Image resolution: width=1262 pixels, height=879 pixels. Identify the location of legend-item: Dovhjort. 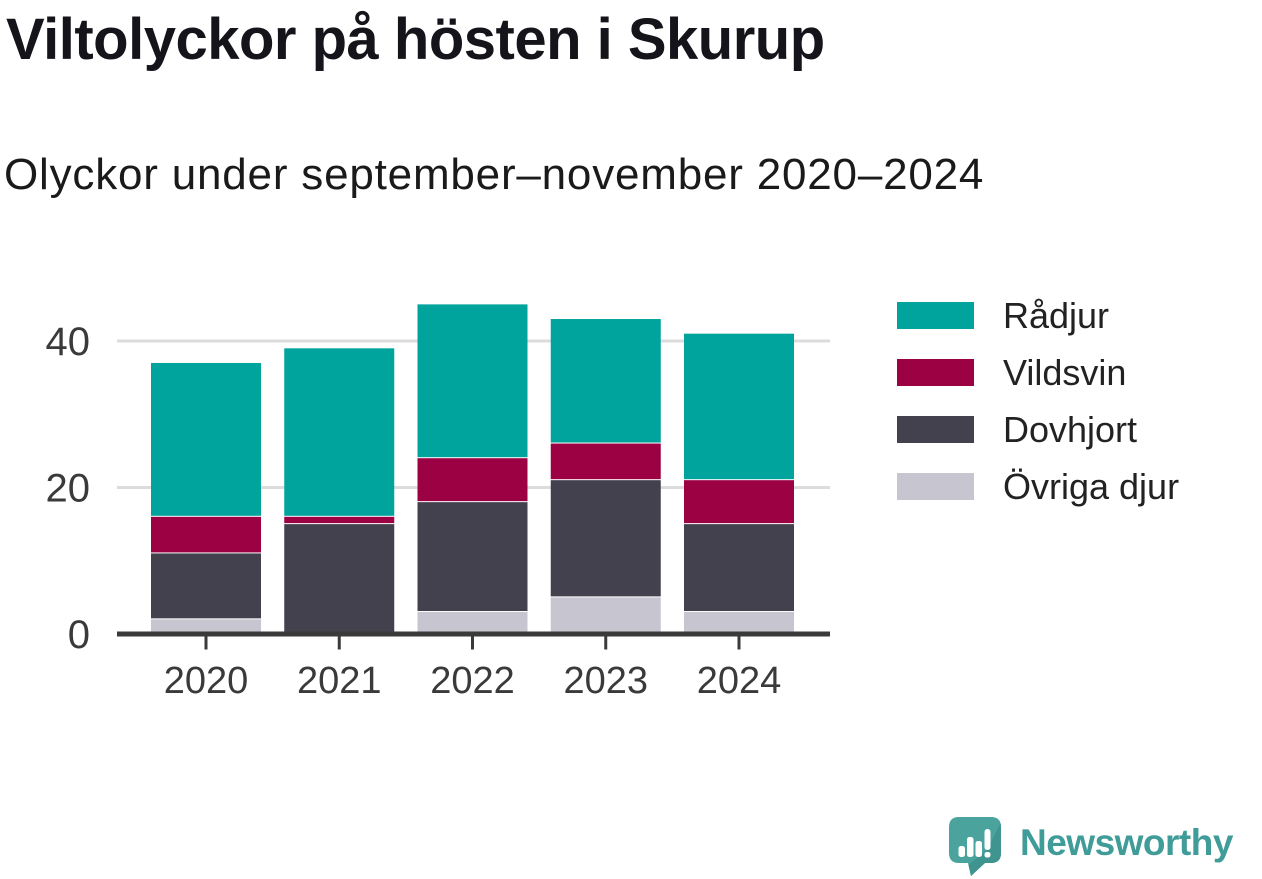
(1038, 429).